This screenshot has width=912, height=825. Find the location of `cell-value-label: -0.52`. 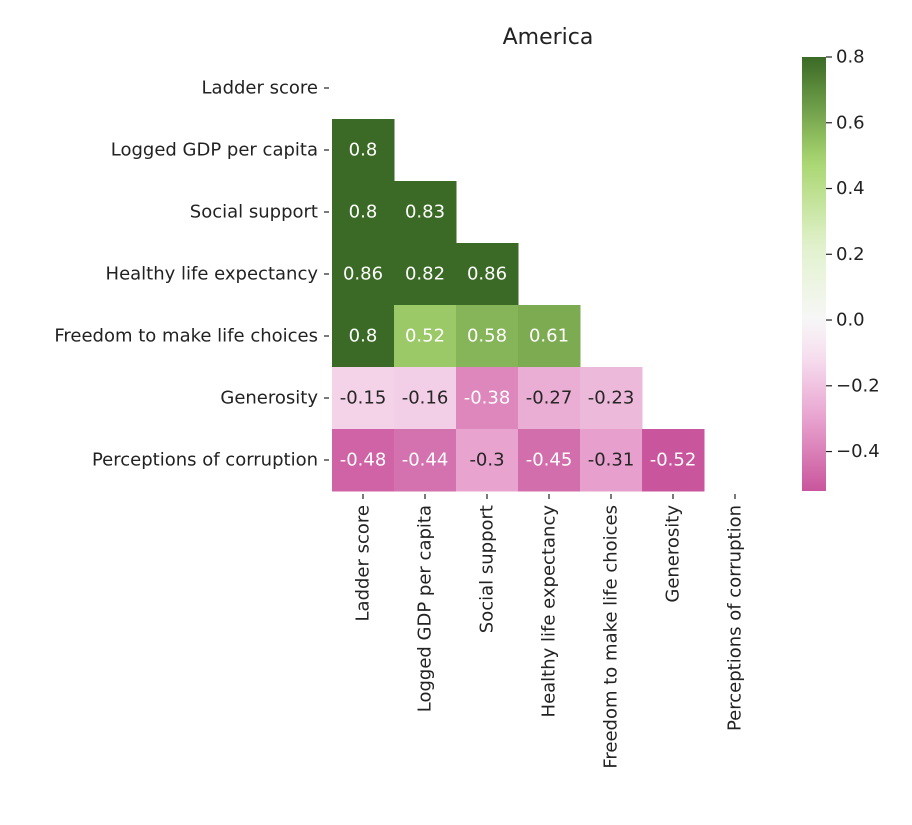

cell-value-label: -0.52 is located at coordinates (673, 460).